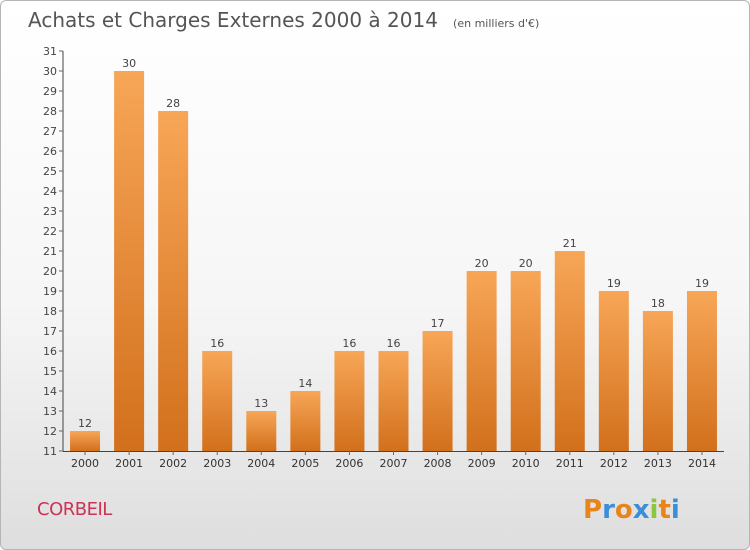 This screenshot has width=750, height=550. What do you see at coordinates (657, 381) in the screenshot?
I see `bar-2013` at bounding box center [657, 381].